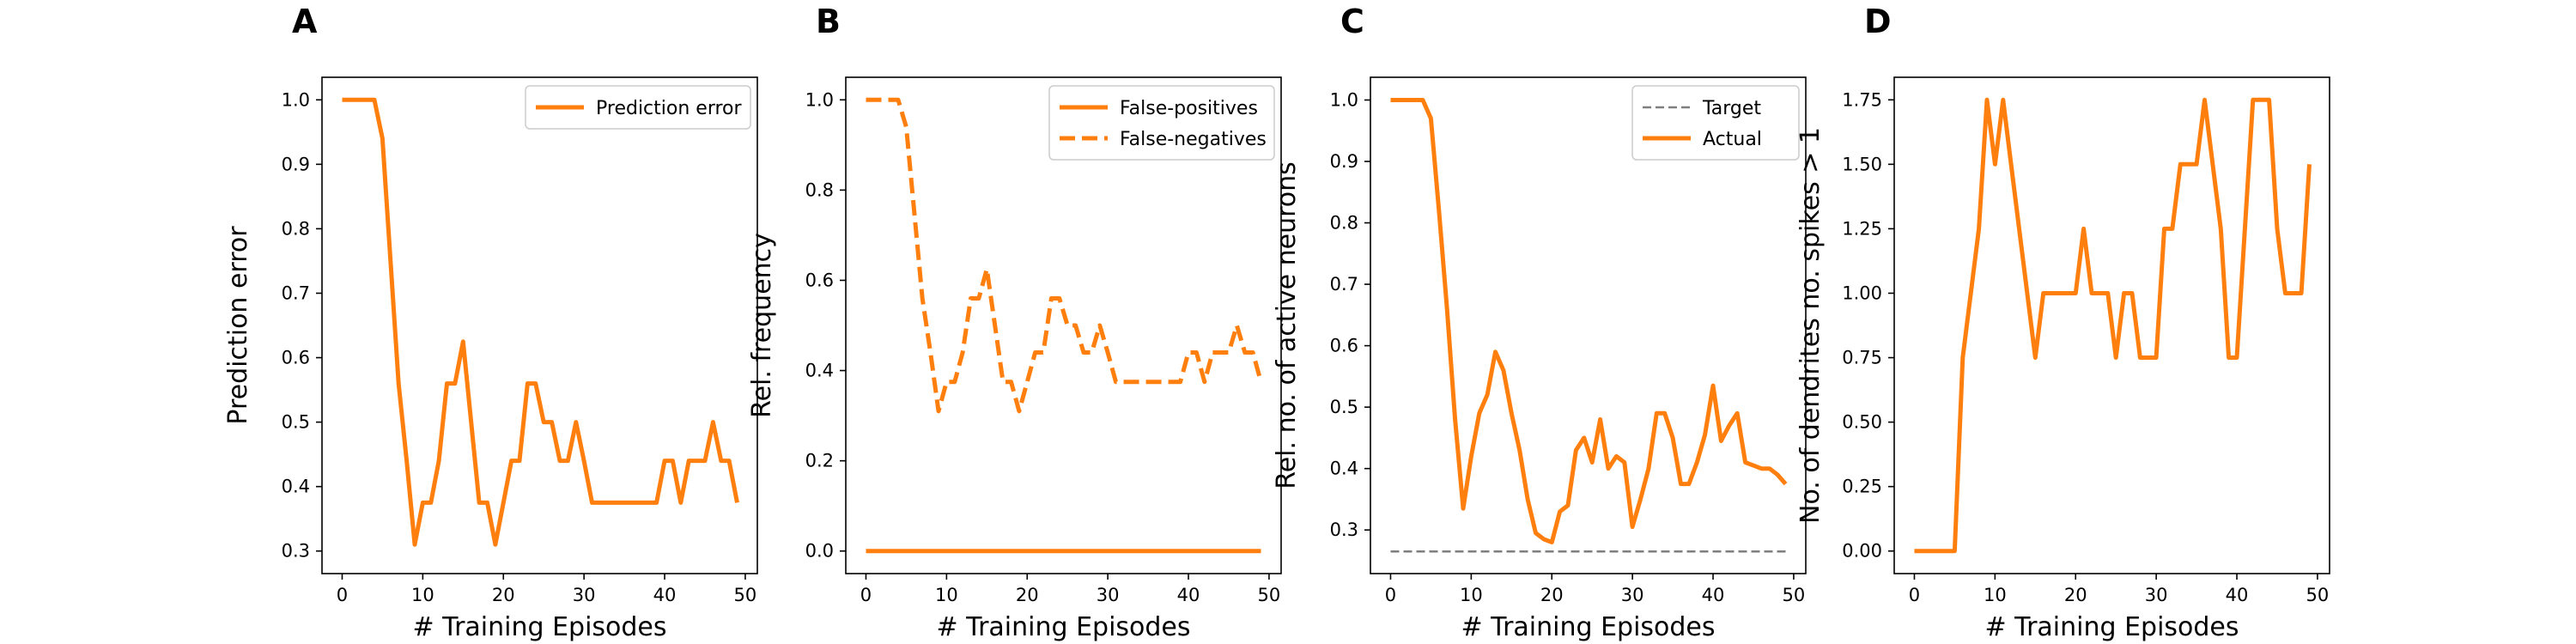 The image size is (2576, 644). I want to click on y-tick-label: 0.2, so click(819, 461).